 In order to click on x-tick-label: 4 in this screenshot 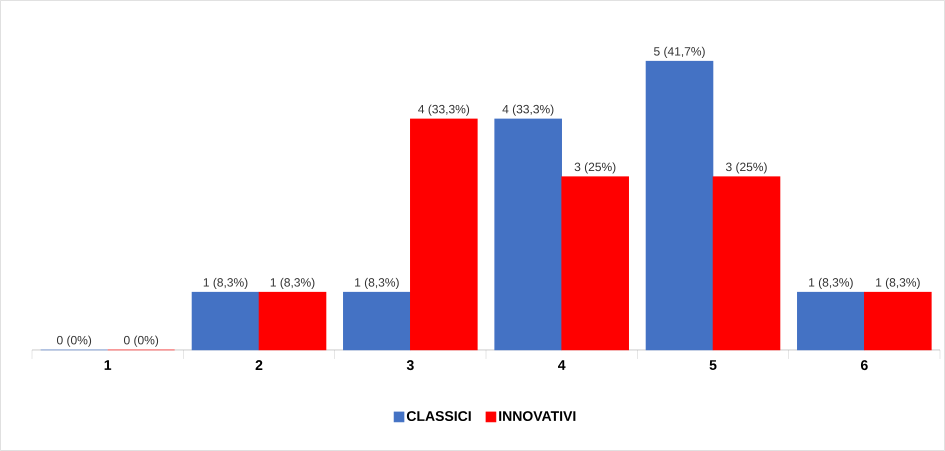, I will do `click(562, 365)`.